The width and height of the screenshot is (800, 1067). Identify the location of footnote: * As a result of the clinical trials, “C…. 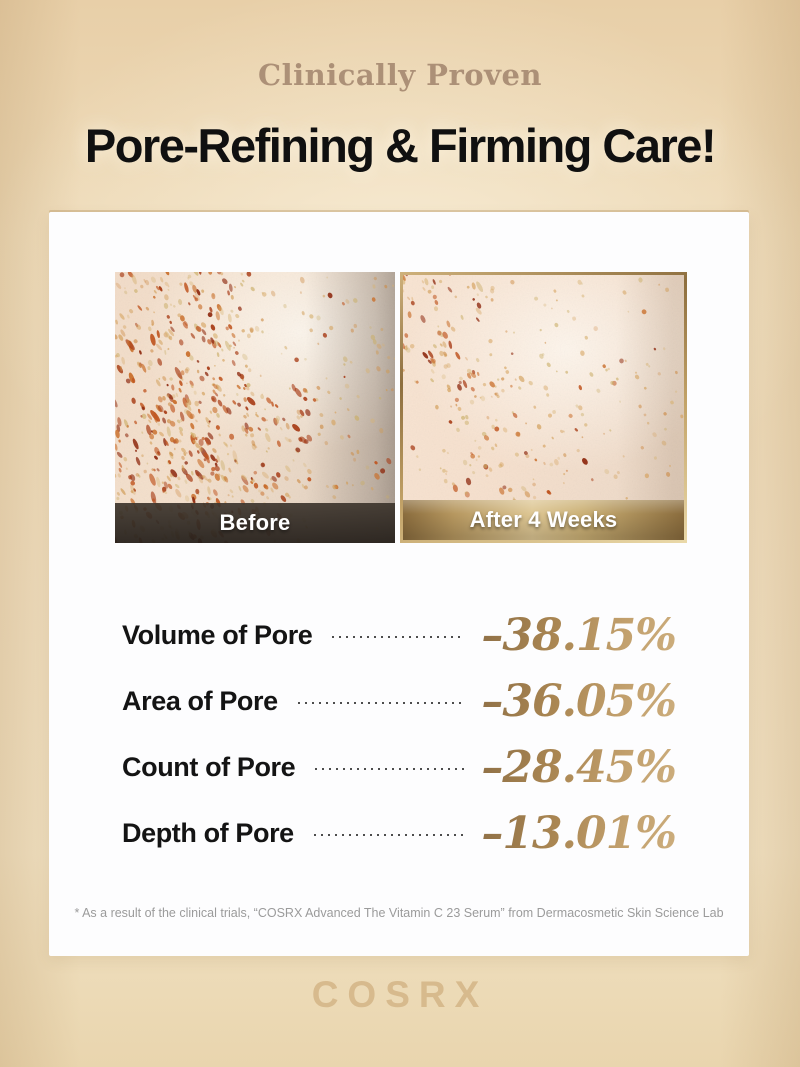
(399, 913).